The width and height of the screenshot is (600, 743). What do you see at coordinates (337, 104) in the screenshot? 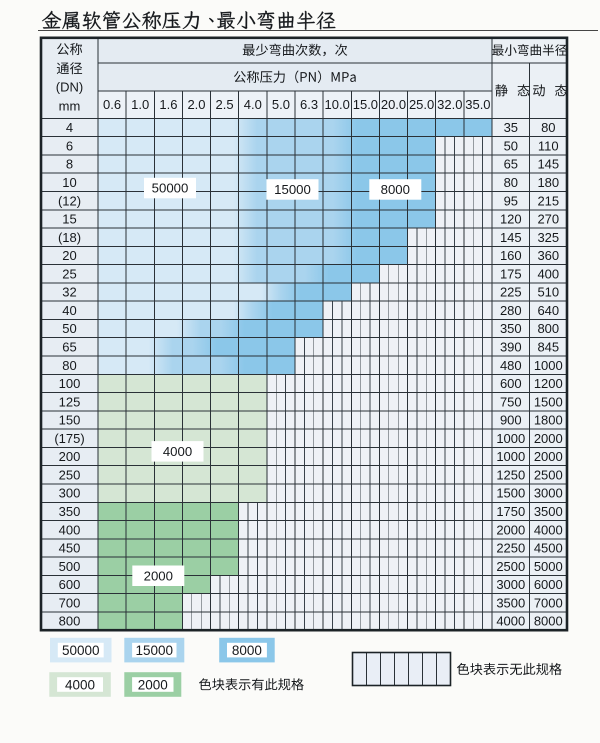
I see `svg-text: 10.0` at bounding box center [337, 104].